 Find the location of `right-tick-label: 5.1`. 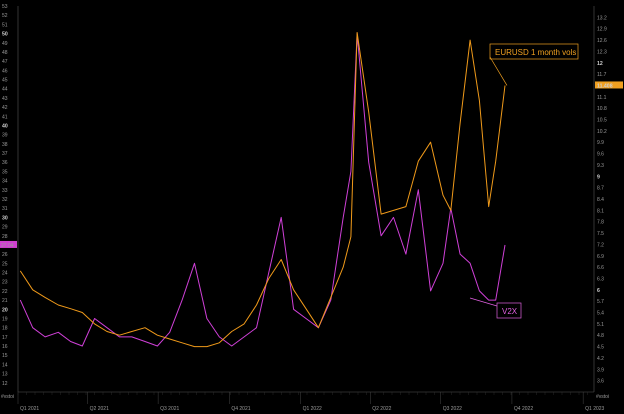

right-tick-label: 5.1 is located at coordinates (600, 325).